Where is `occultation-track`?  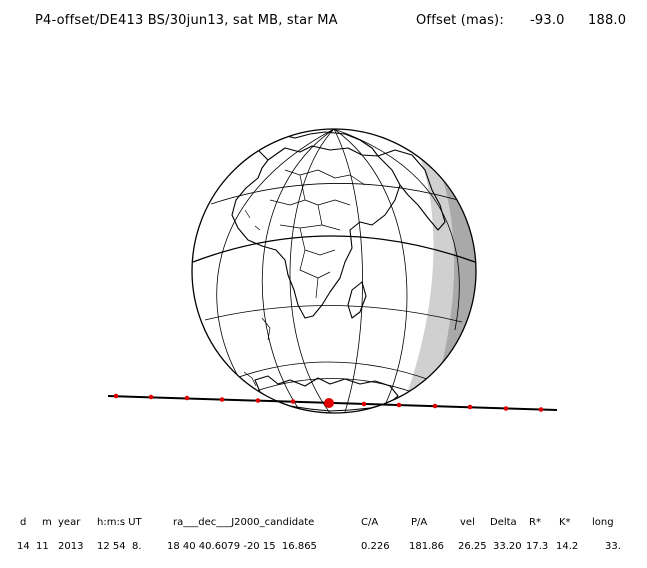
occultation-track is located at coordinates (332, 402).